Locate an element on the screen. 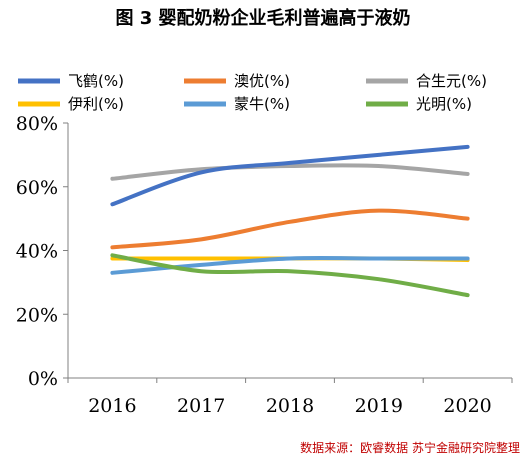 The width and height of the screenshot is (527, 460). legend: 飞鹤(%) 澳优(%) 合生元(%) 伊利(%) 蒙牛(%) 光明(%) is located at coordinates (252, 92).